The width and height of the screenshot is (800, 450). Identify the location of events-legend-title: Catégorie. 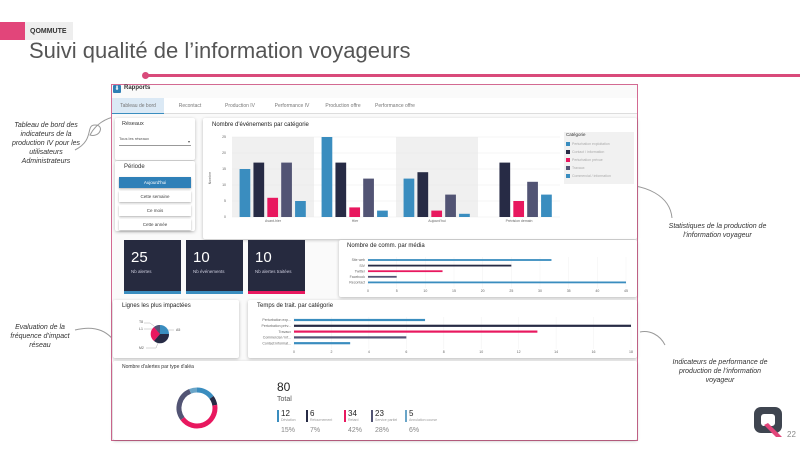
(576, 134).